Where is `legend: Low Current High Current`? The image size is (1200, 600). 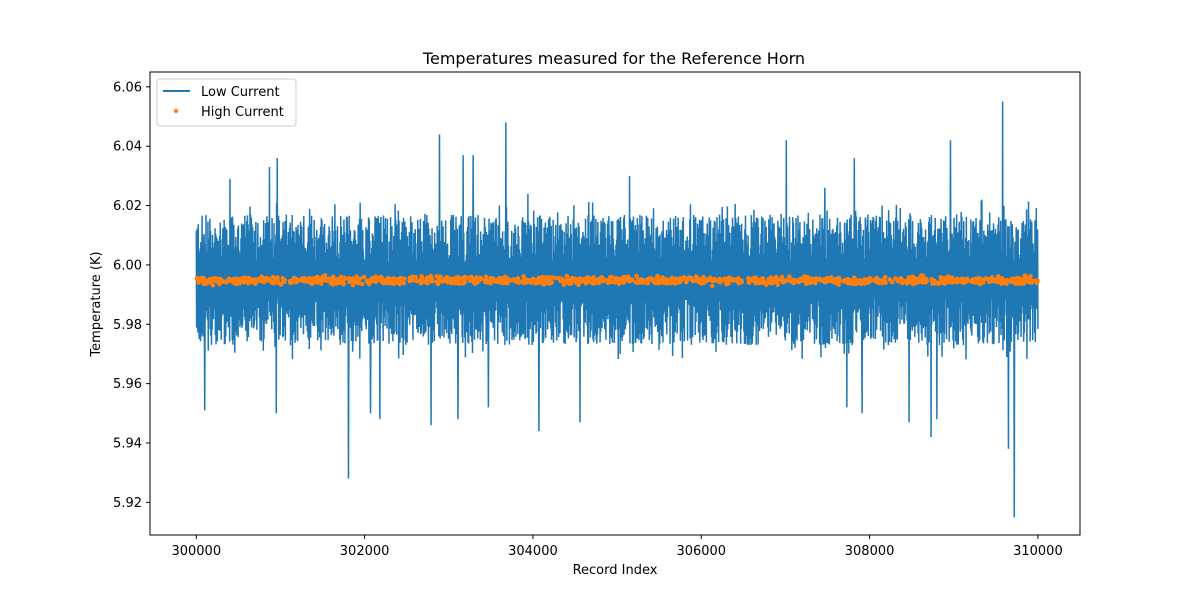 legend: Low Current High Current is located at coordinates (226, 102).